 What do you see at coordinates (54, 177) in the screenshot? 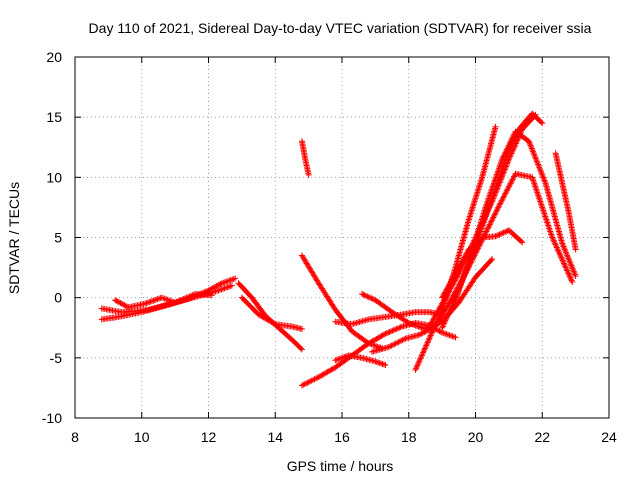
I see `y-tick-label: 10` at bounding box center [54, 177].